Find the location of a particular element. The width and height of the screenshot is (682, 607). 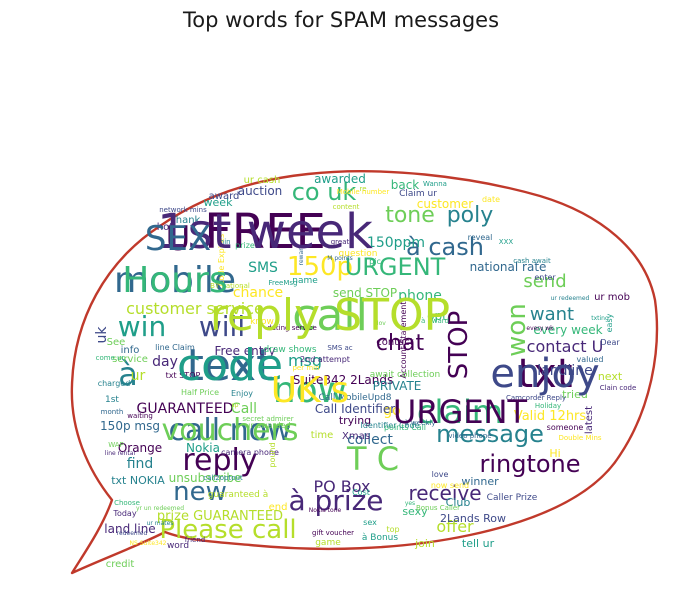

word-sms-ac: SMS ac is located at coordinates (339, 348).